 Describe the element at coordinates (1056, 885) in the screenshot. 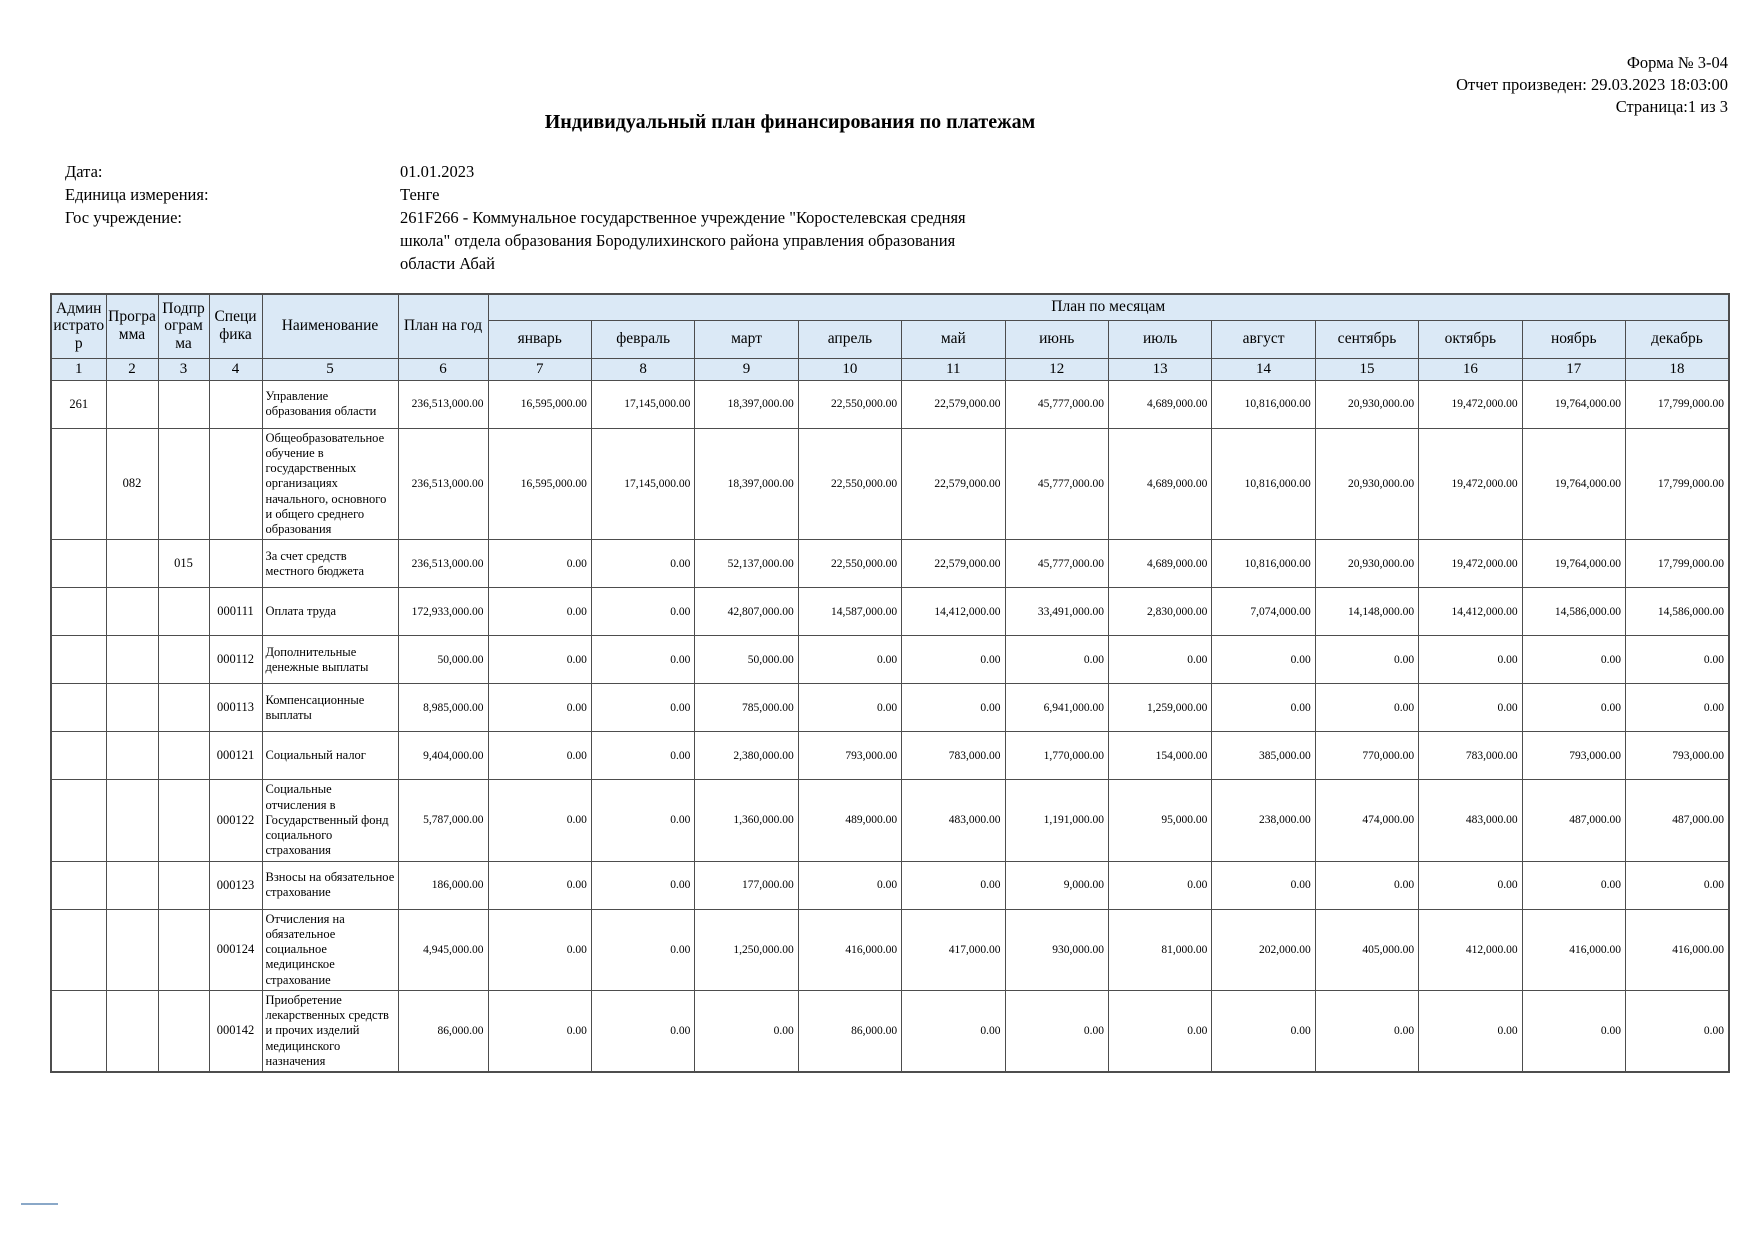

I see `month-value-cell: 9,000.00` at that location.